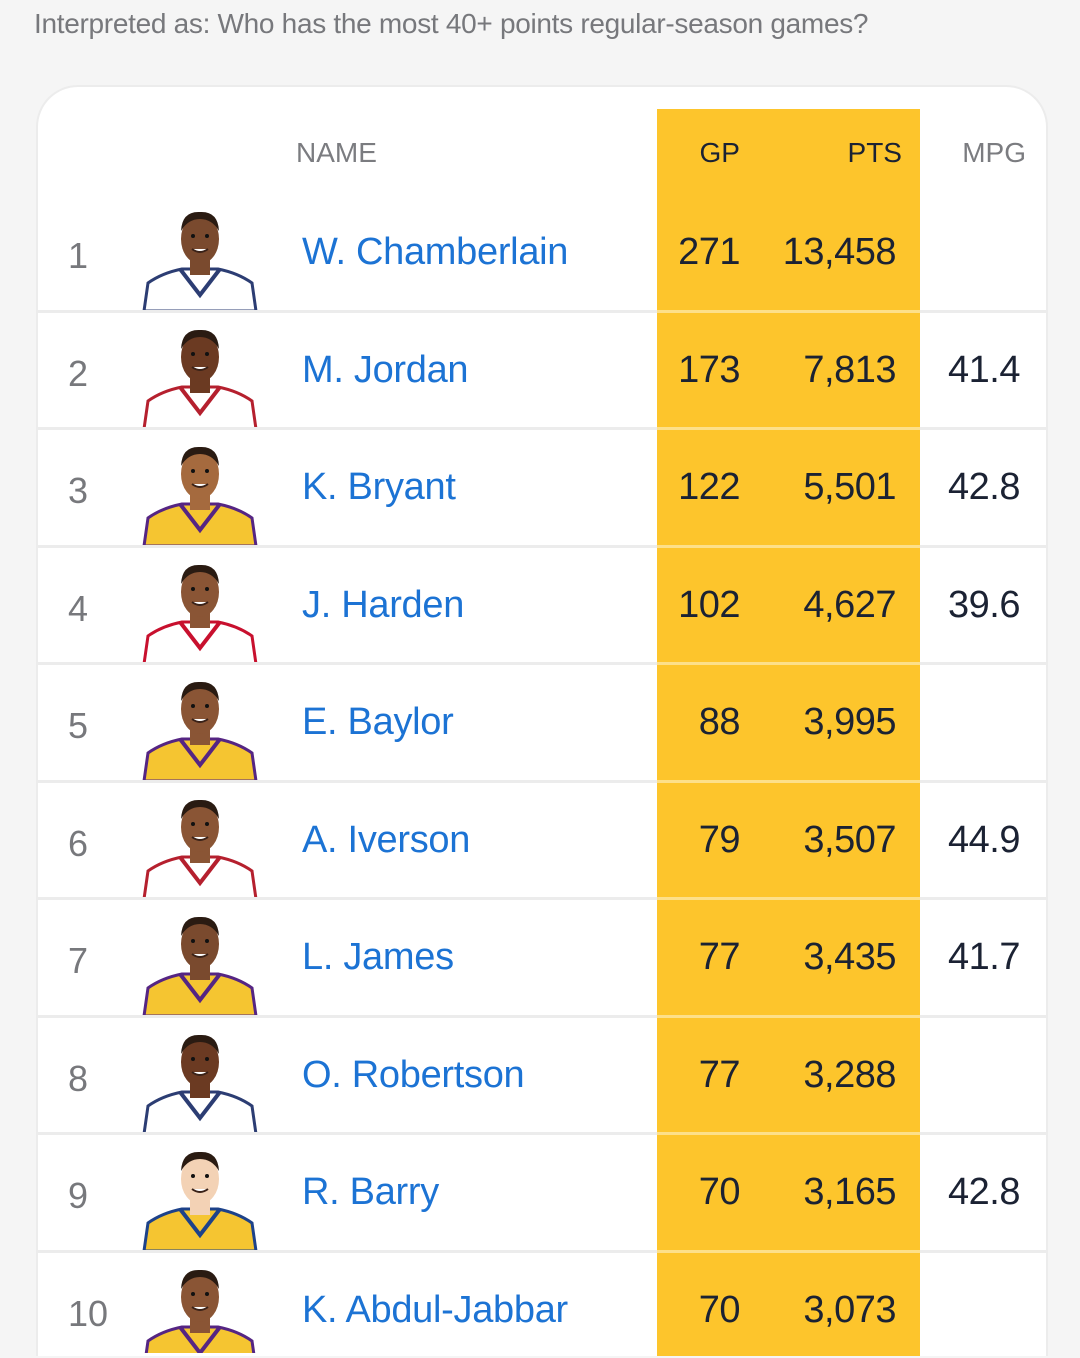 The height and width of the screenshot is (1358, 1080). I want to click on games-played: 122, so click(709, 487).